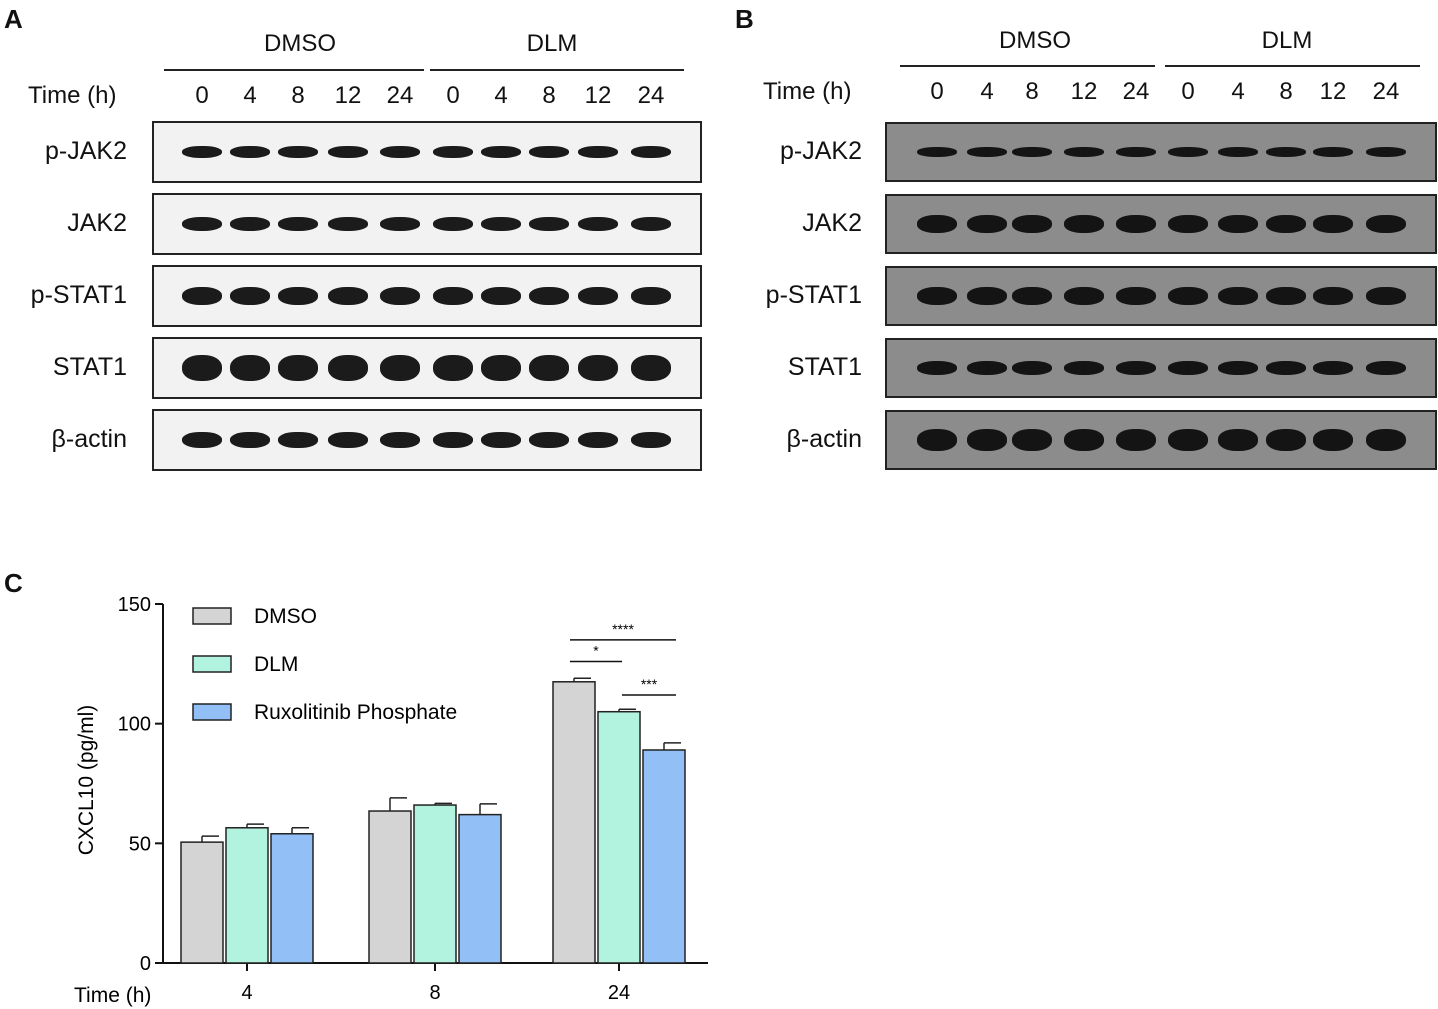 Image resolution: width=1438 pixels, height=1009 pixels. I want to click on panel-a-lane-4: 24, so click(400, 95).